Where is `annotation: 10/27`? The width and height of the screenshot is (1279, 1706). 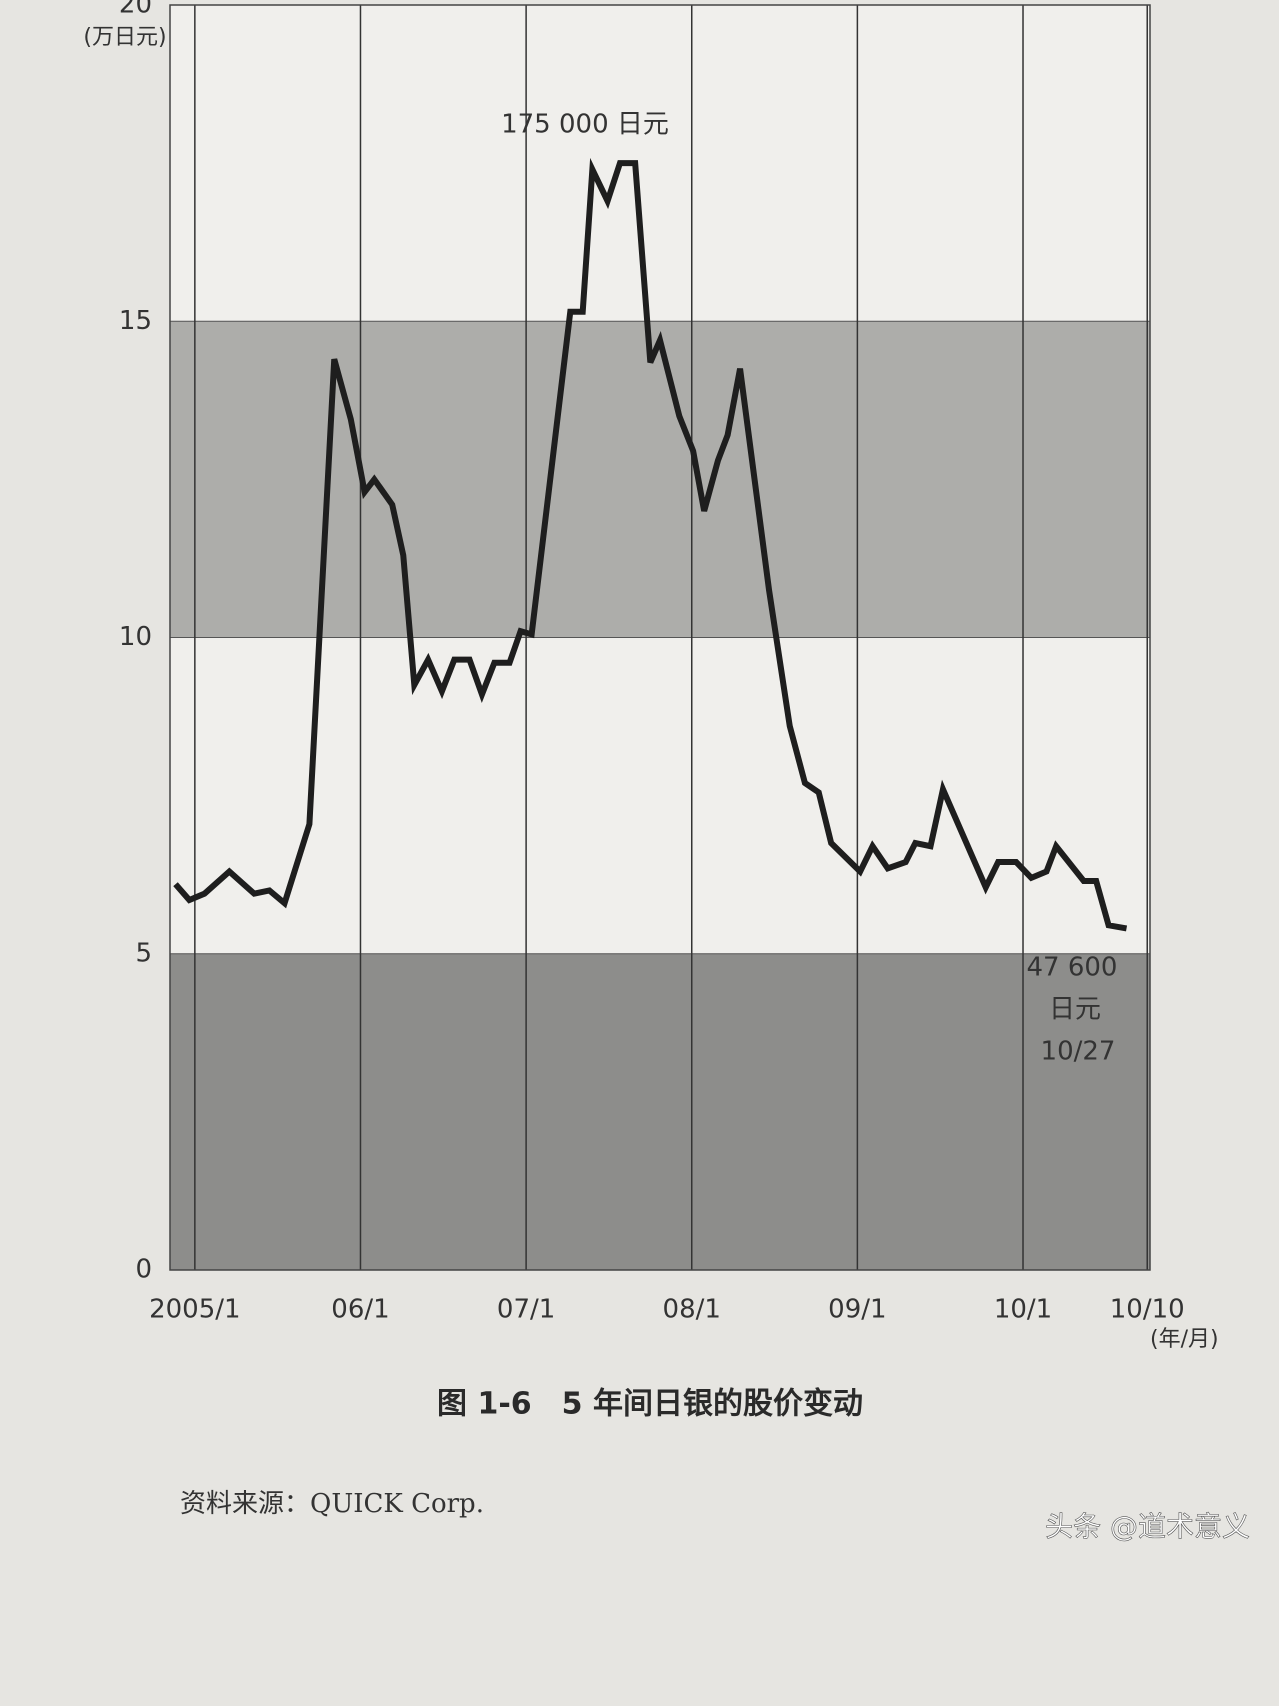 annotation: 10/27 is located at coordinates (1078, 1052).